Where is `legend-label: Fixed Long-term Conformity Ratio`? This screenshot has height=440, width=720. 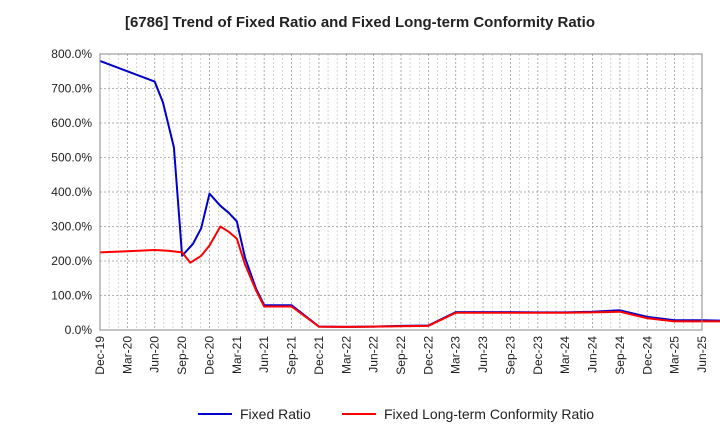 legend-label: Fixed Long-term Conformity Ratio is located at coordinates (489, 414).